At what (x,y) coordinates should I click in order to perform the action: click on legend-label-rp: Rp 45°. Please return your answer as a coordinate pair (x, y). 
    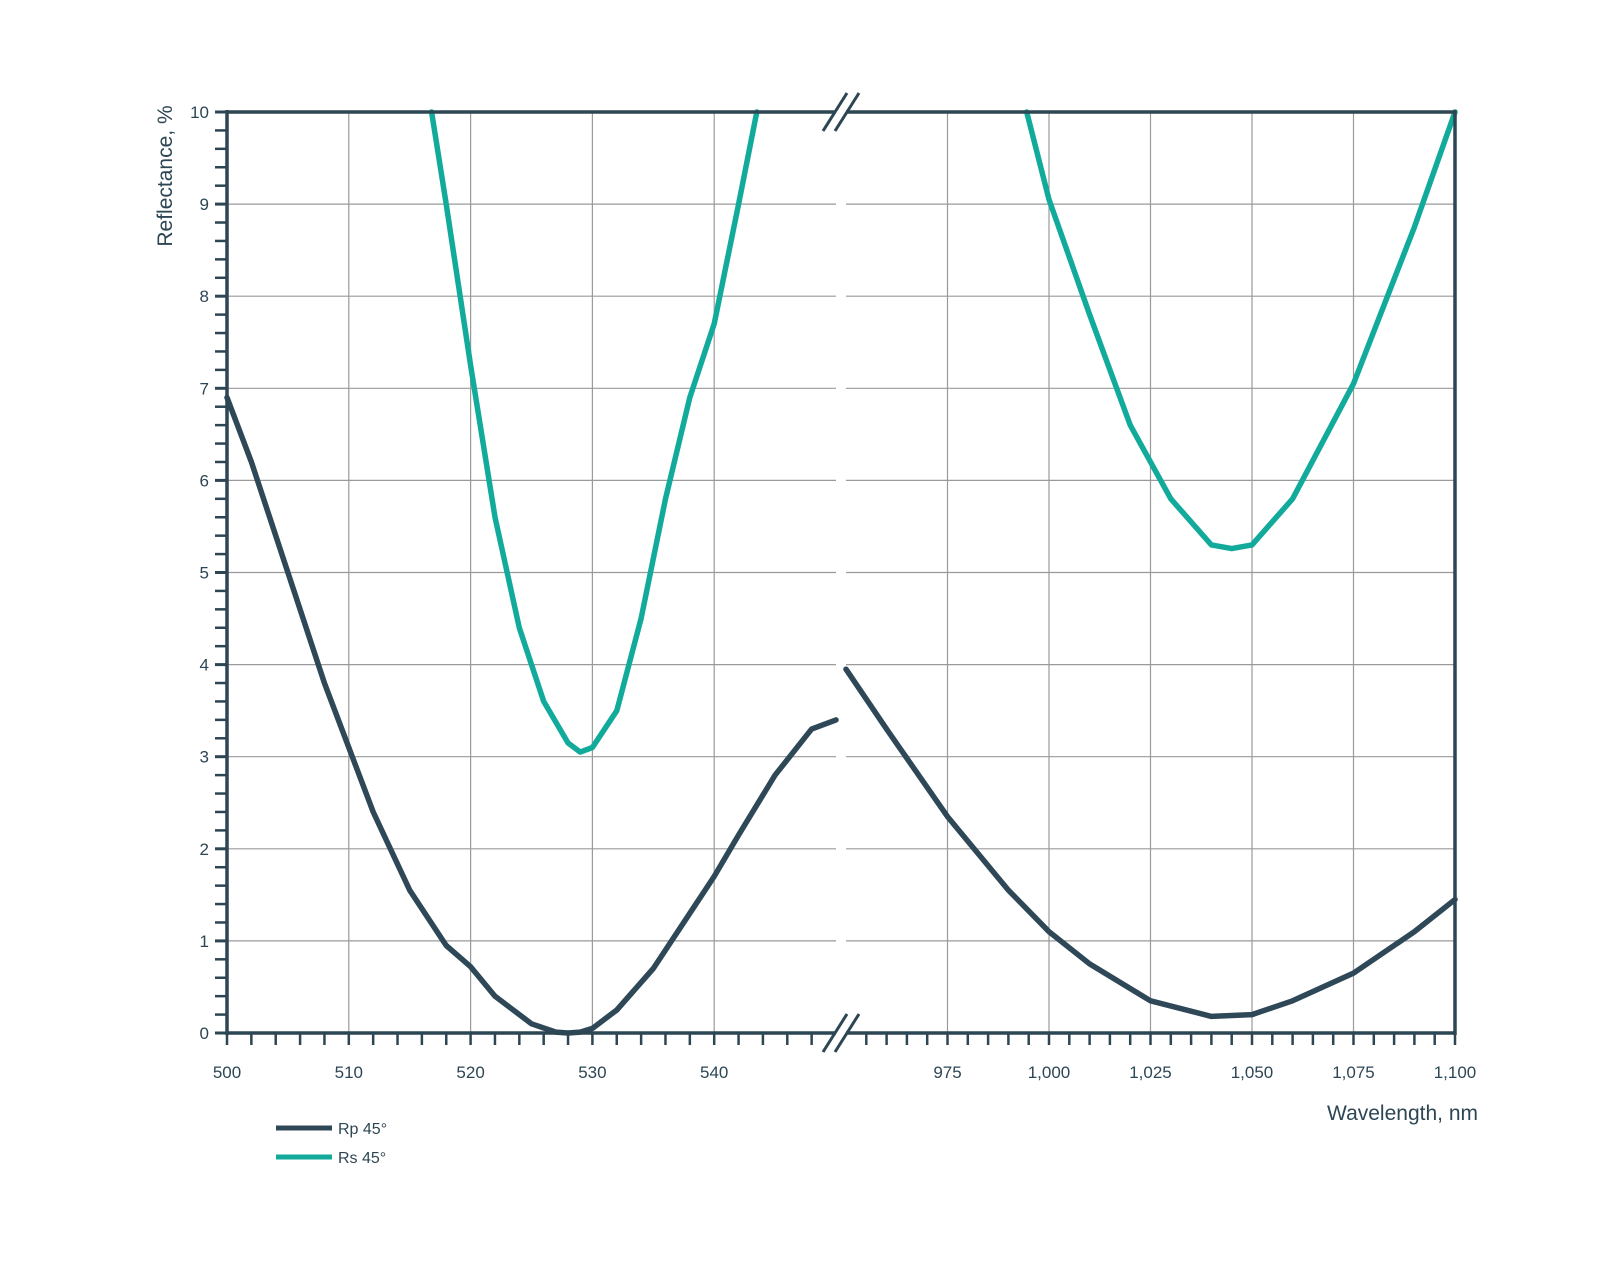
    Looking at the image, I should click on (362, 1129).